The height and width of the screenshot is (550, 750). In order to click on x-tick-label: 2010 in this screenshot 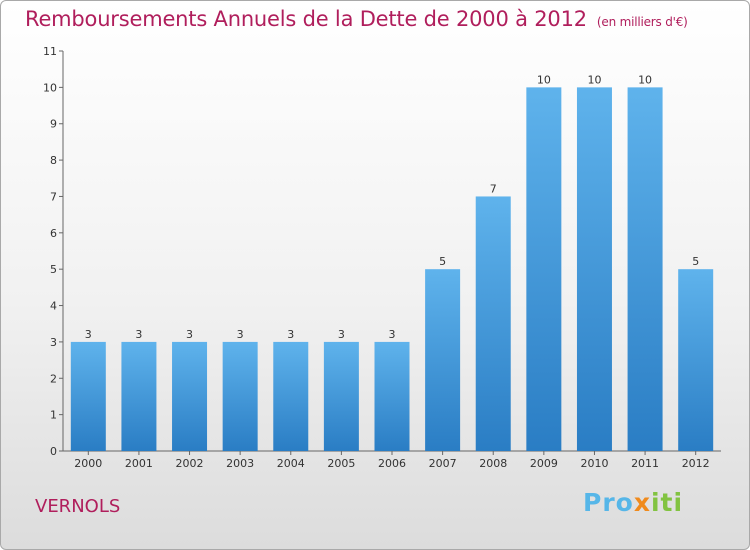, I will do `click(594, 463)`.